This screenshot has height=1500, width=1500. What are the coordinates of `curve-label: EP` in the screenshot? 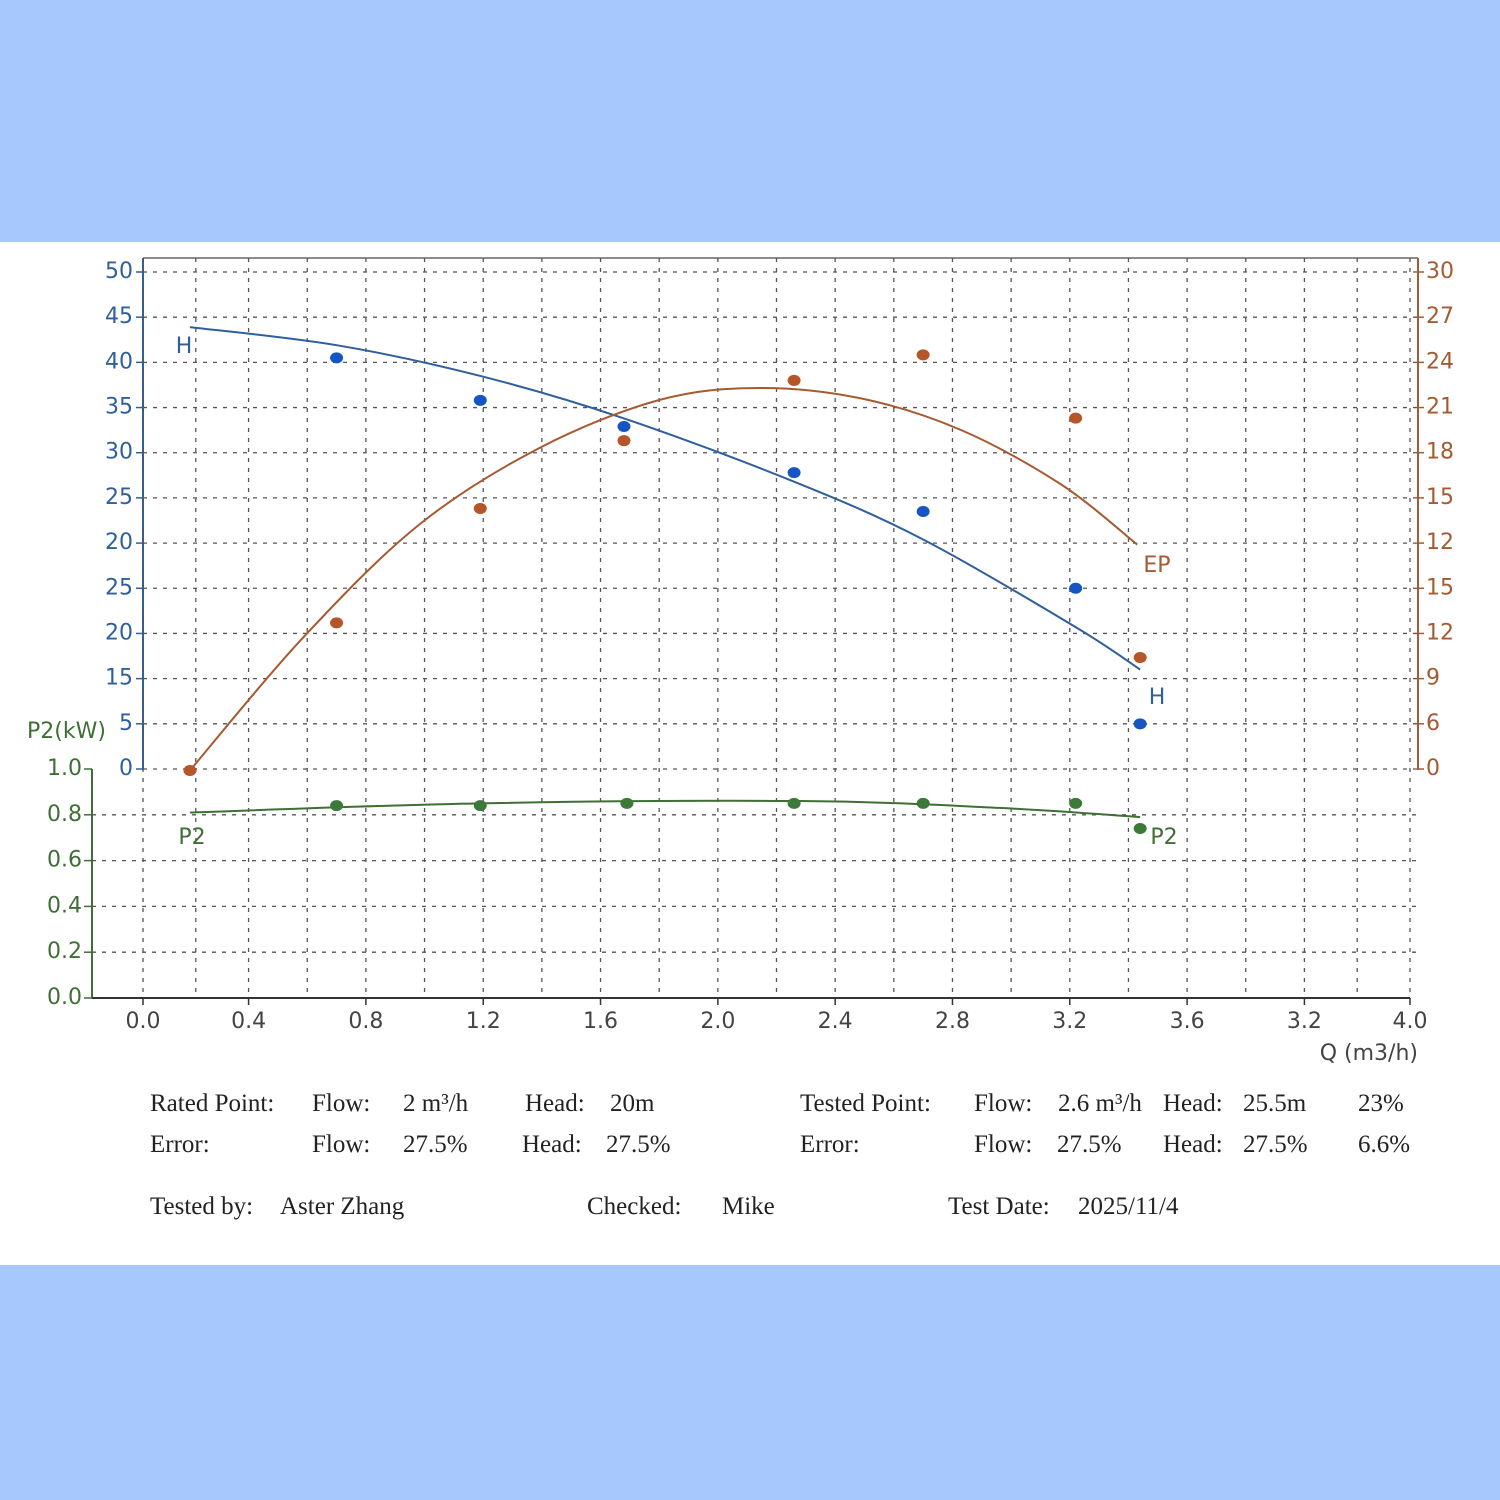 It's located at (1156, 565).